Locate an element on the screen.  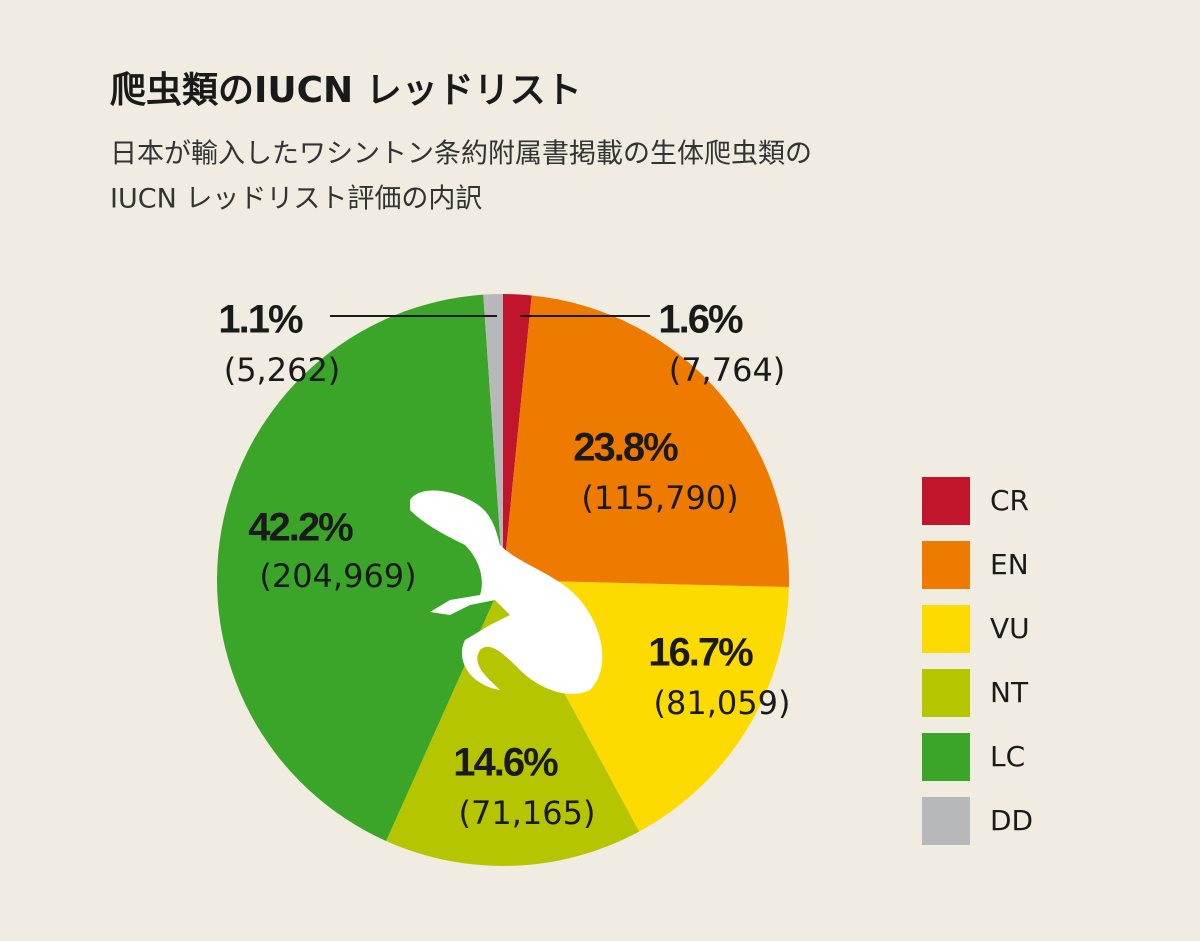
subtitle: IUCN レッドリスト評価の内訳 is located at coordinates (296, 199).